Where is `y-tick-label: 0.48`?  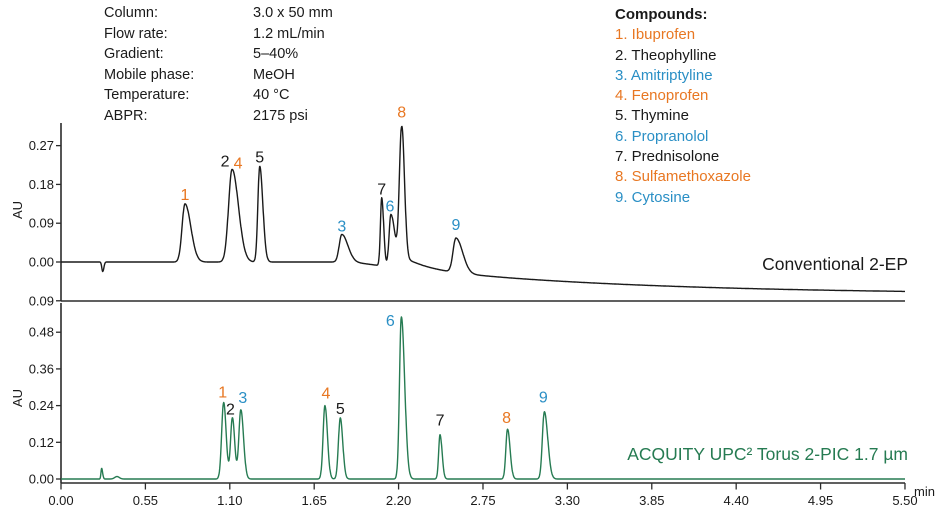
y-tick-label: 0.48 is located at coordinates (41, 332).